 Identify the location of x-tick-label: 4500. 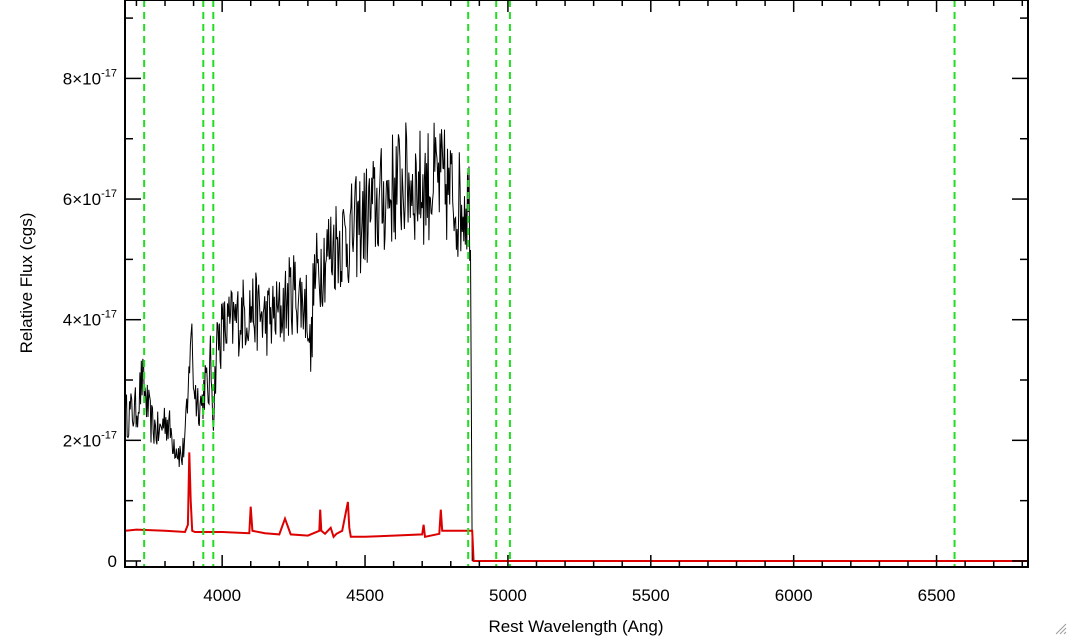
(365, 595).